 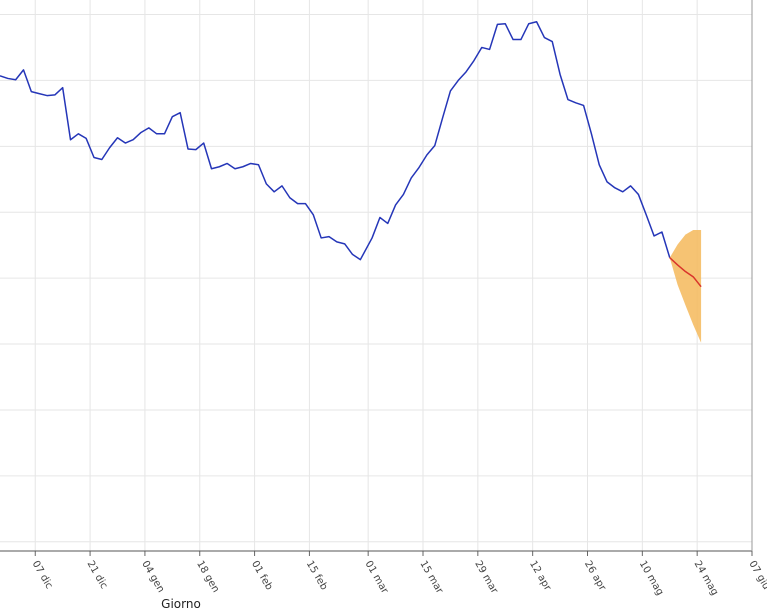 I want to click on x-tick-label: 18 gen, so click(x=207, y=577).